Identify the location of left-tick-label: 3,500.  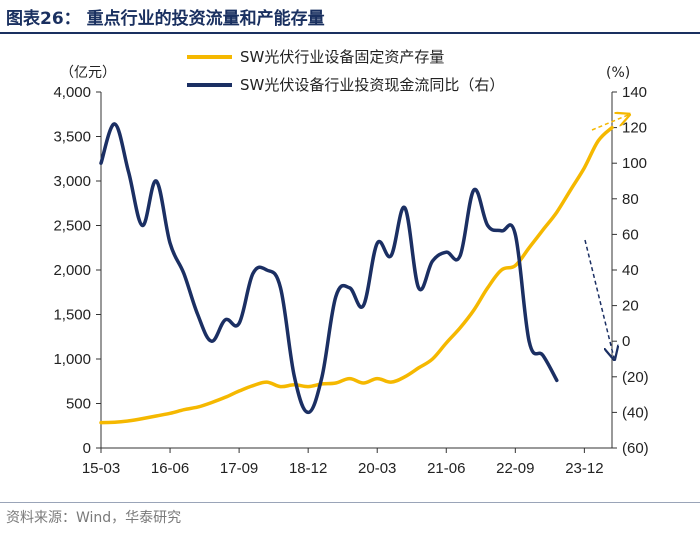
(72, 137).